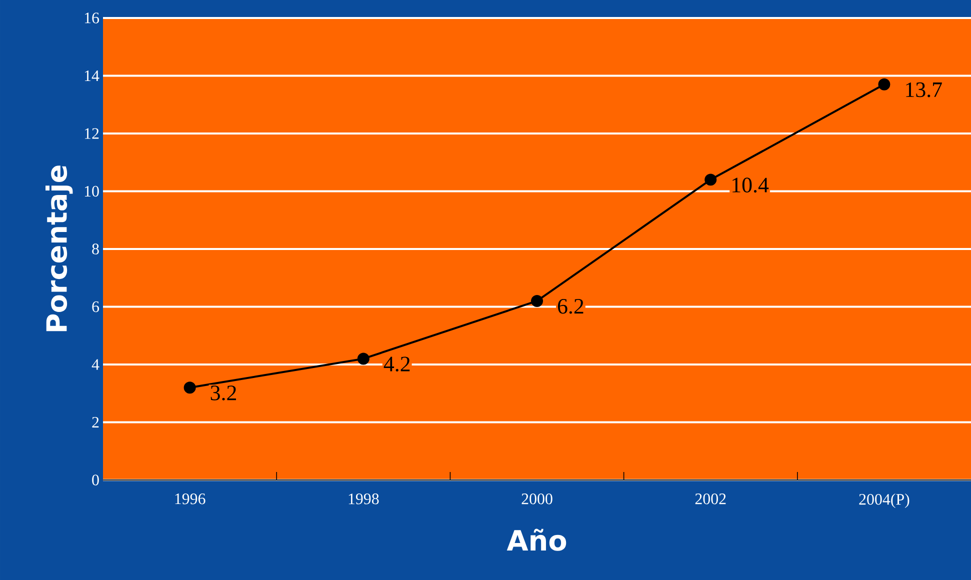 This screenshot has width=971, height=580. I want to click on y-axis-title: Porcentaje, so click(59, 249).